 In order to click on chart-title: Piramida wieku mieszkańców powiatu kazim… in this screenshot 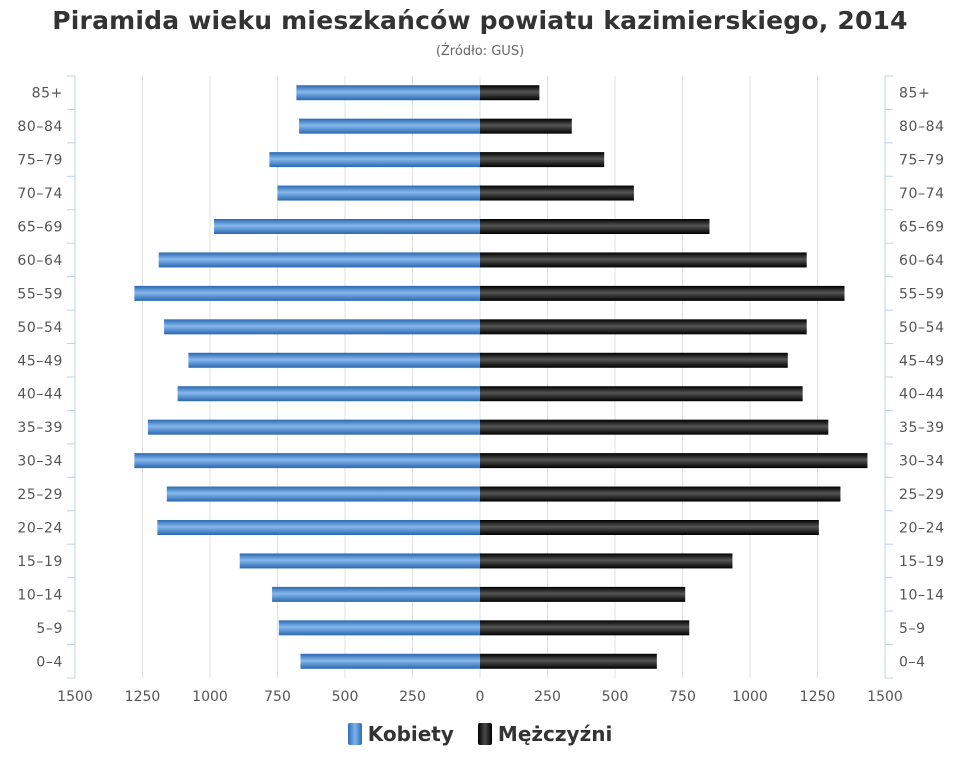, I will do `click(480, 20)`.